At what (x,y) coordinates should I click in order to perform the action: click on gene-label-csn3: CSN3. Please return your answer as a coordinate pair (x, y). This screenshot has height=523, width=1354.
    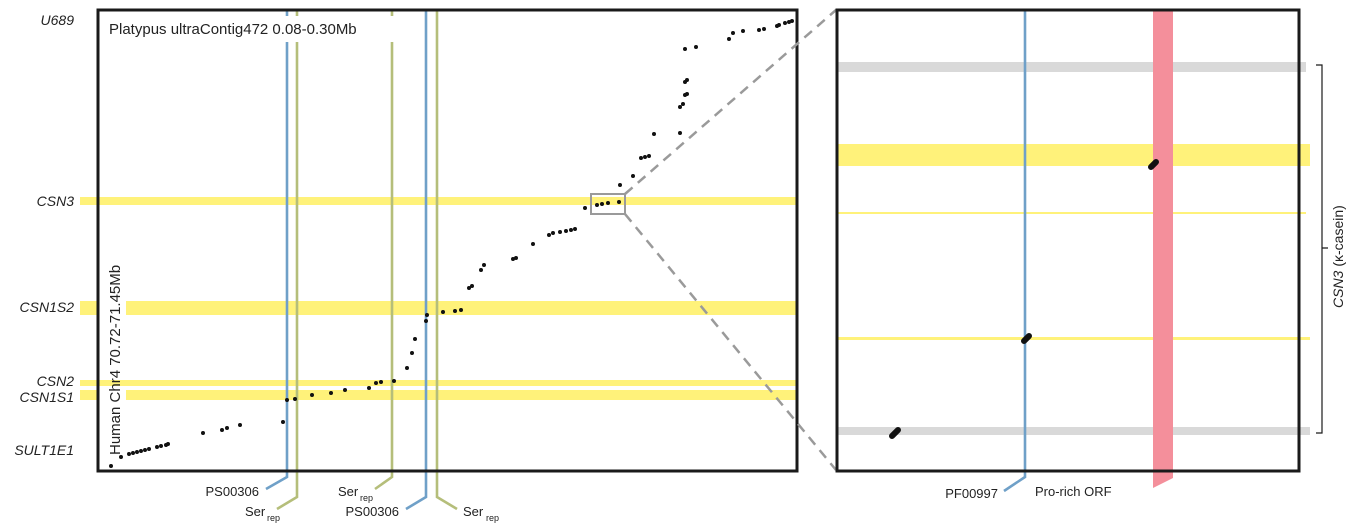
    Looking at the image, I should click on (56, 201).